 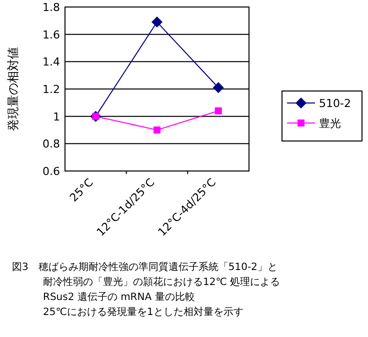 I want to click on y-axis-title: 発現量の相対値, so click(x=13, y=89).